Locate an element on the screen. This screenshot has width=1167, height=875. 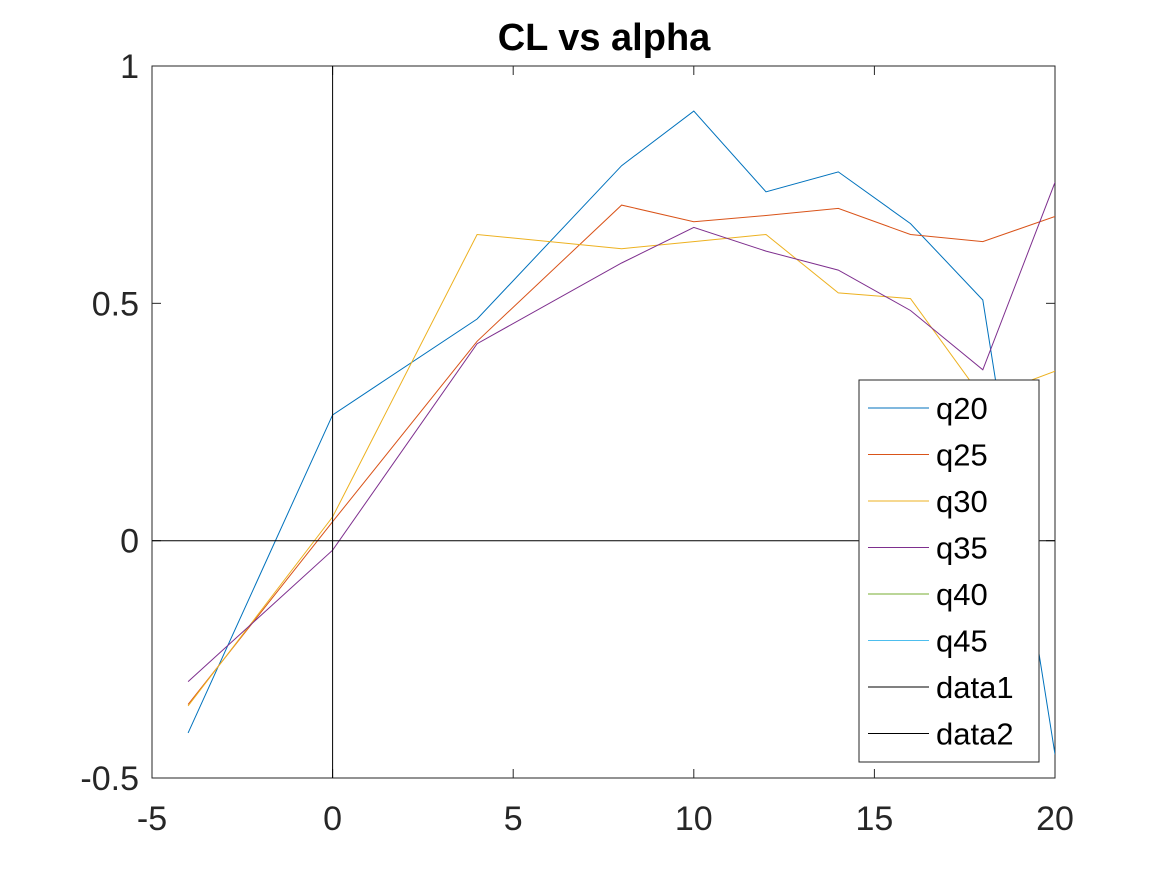
y-tick-label: 0 is located at coordinates (129, 542).